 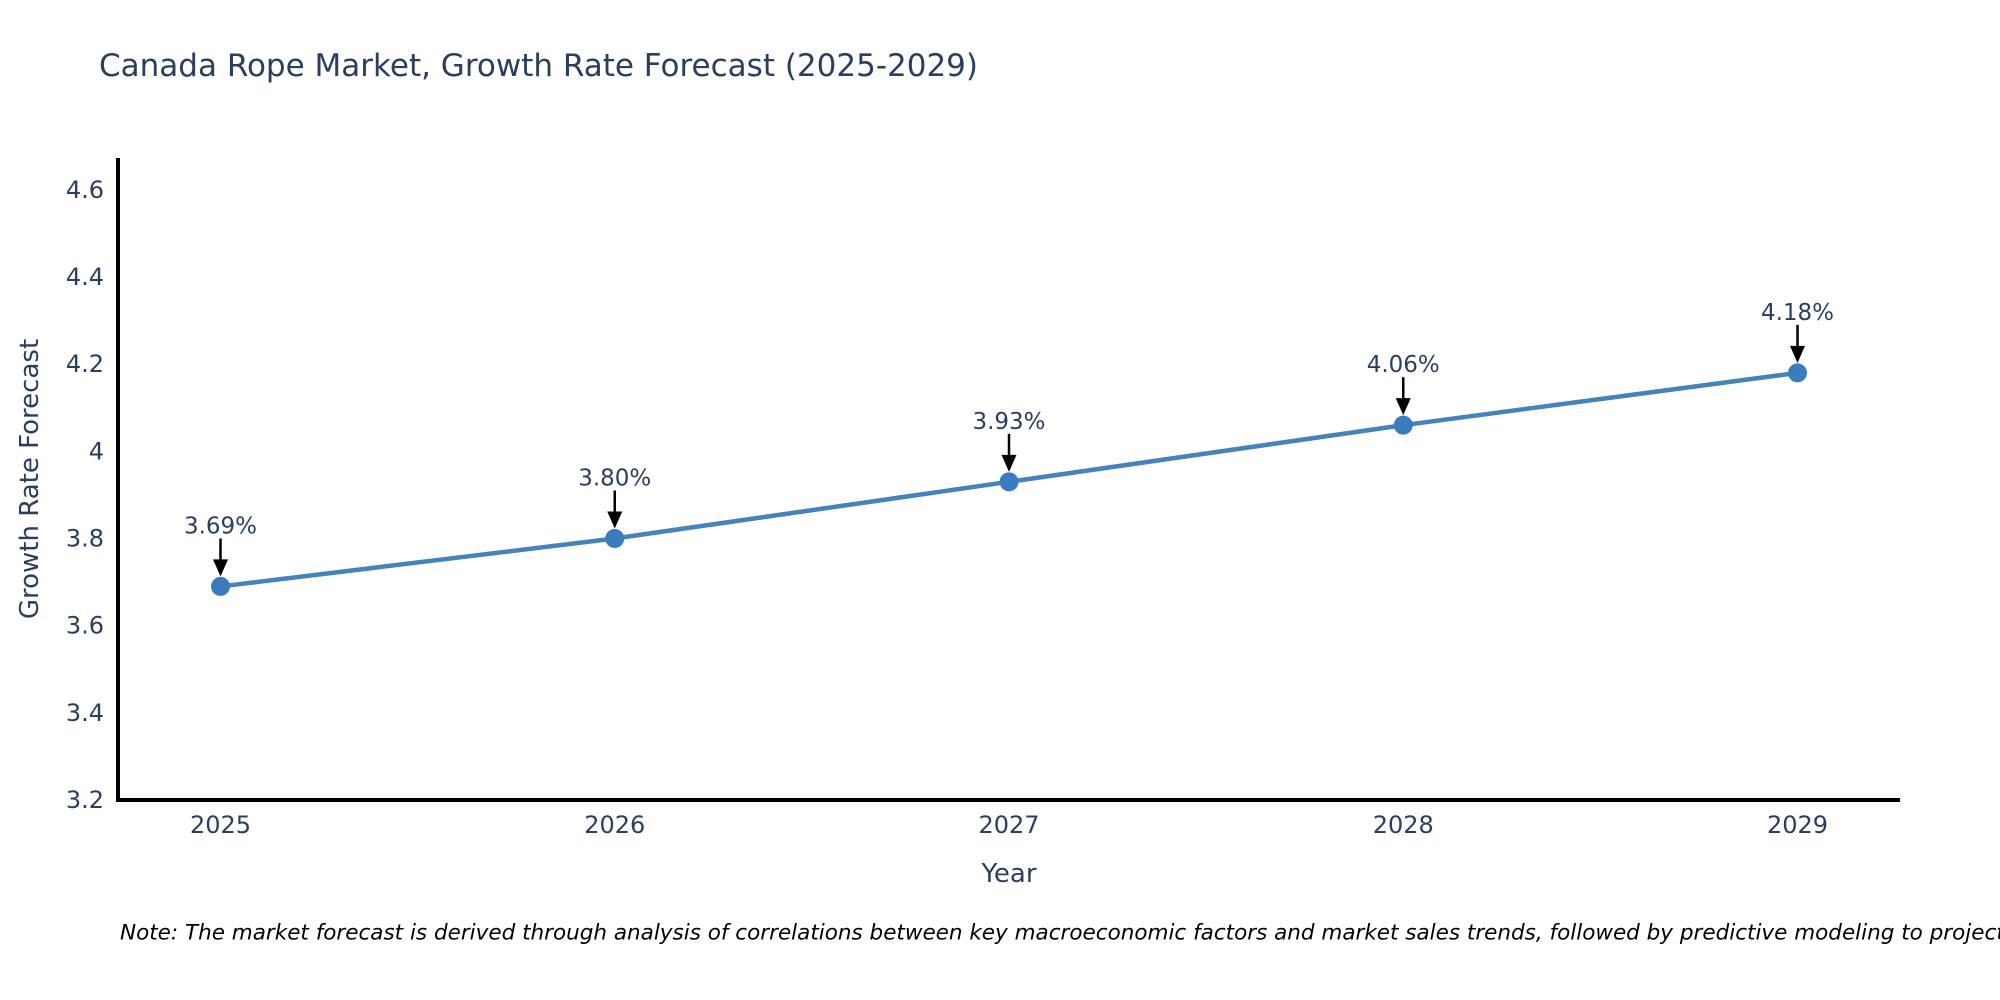 What do you see at coordinates (85, 364) in the screenshot?
I see `y-tick-label: 4.2` at bounding box center [85, 364].